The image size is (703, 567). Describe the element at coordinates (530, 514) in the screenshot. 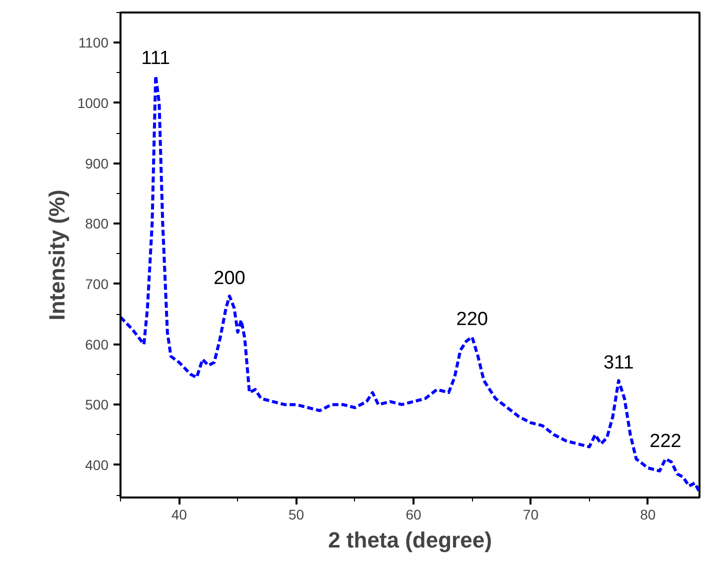

I see `x-tick-label: 70` at that location.